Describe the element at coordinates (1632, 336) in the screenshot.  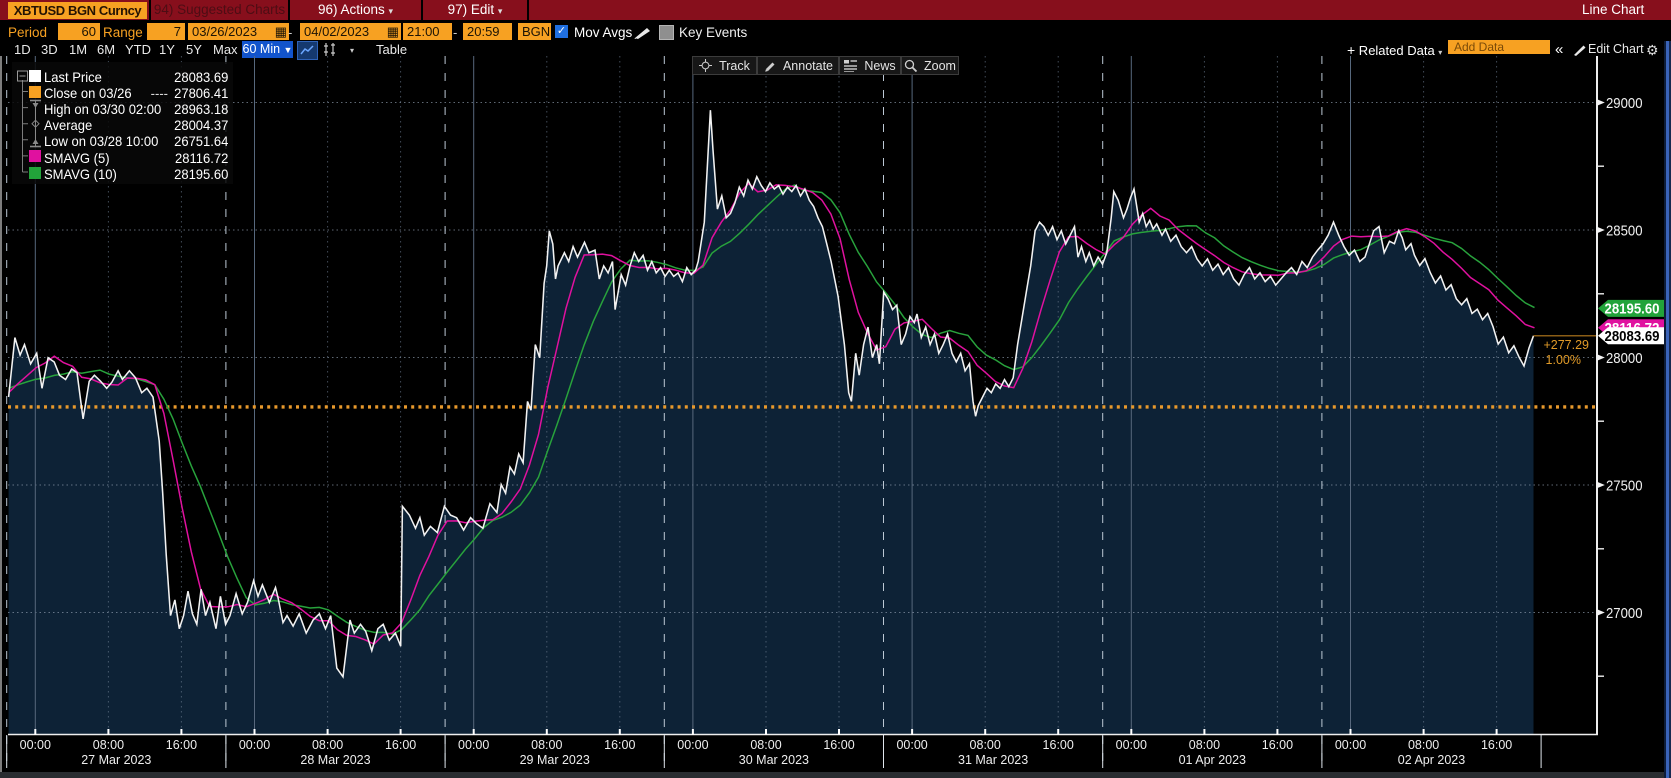
I see `svg-text: 28083.69` at that location.